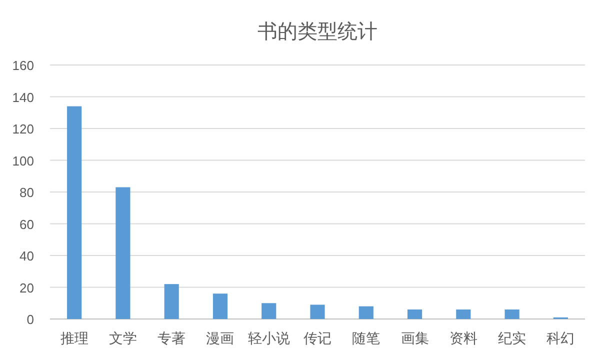 The width and height of the screenshot is (599, 360). Describe the element at coordinates (23, 129) in the screenshot. I see `y-tick-label: 120` at that location.